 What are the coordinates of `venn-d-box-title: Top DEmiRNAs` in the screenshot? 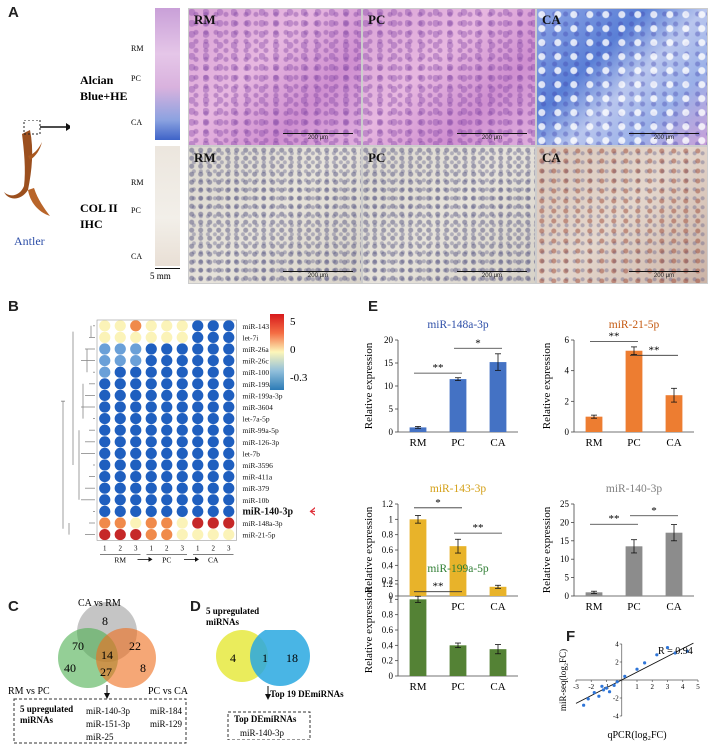 It's located at (265, 719).